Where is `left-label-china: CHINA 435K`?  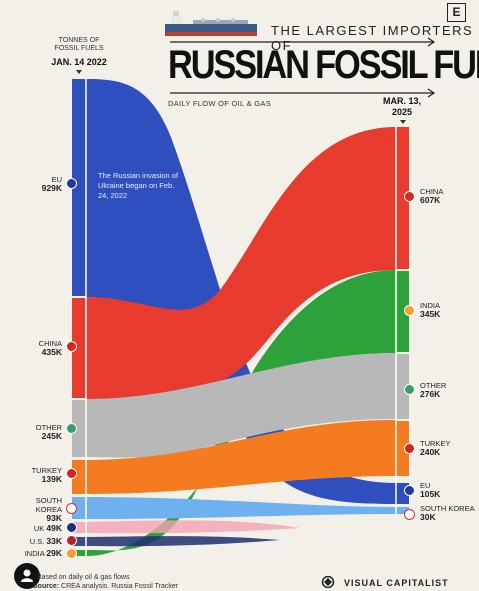
left-label-china: CHINA 435K is located at coordinates (50, 348).